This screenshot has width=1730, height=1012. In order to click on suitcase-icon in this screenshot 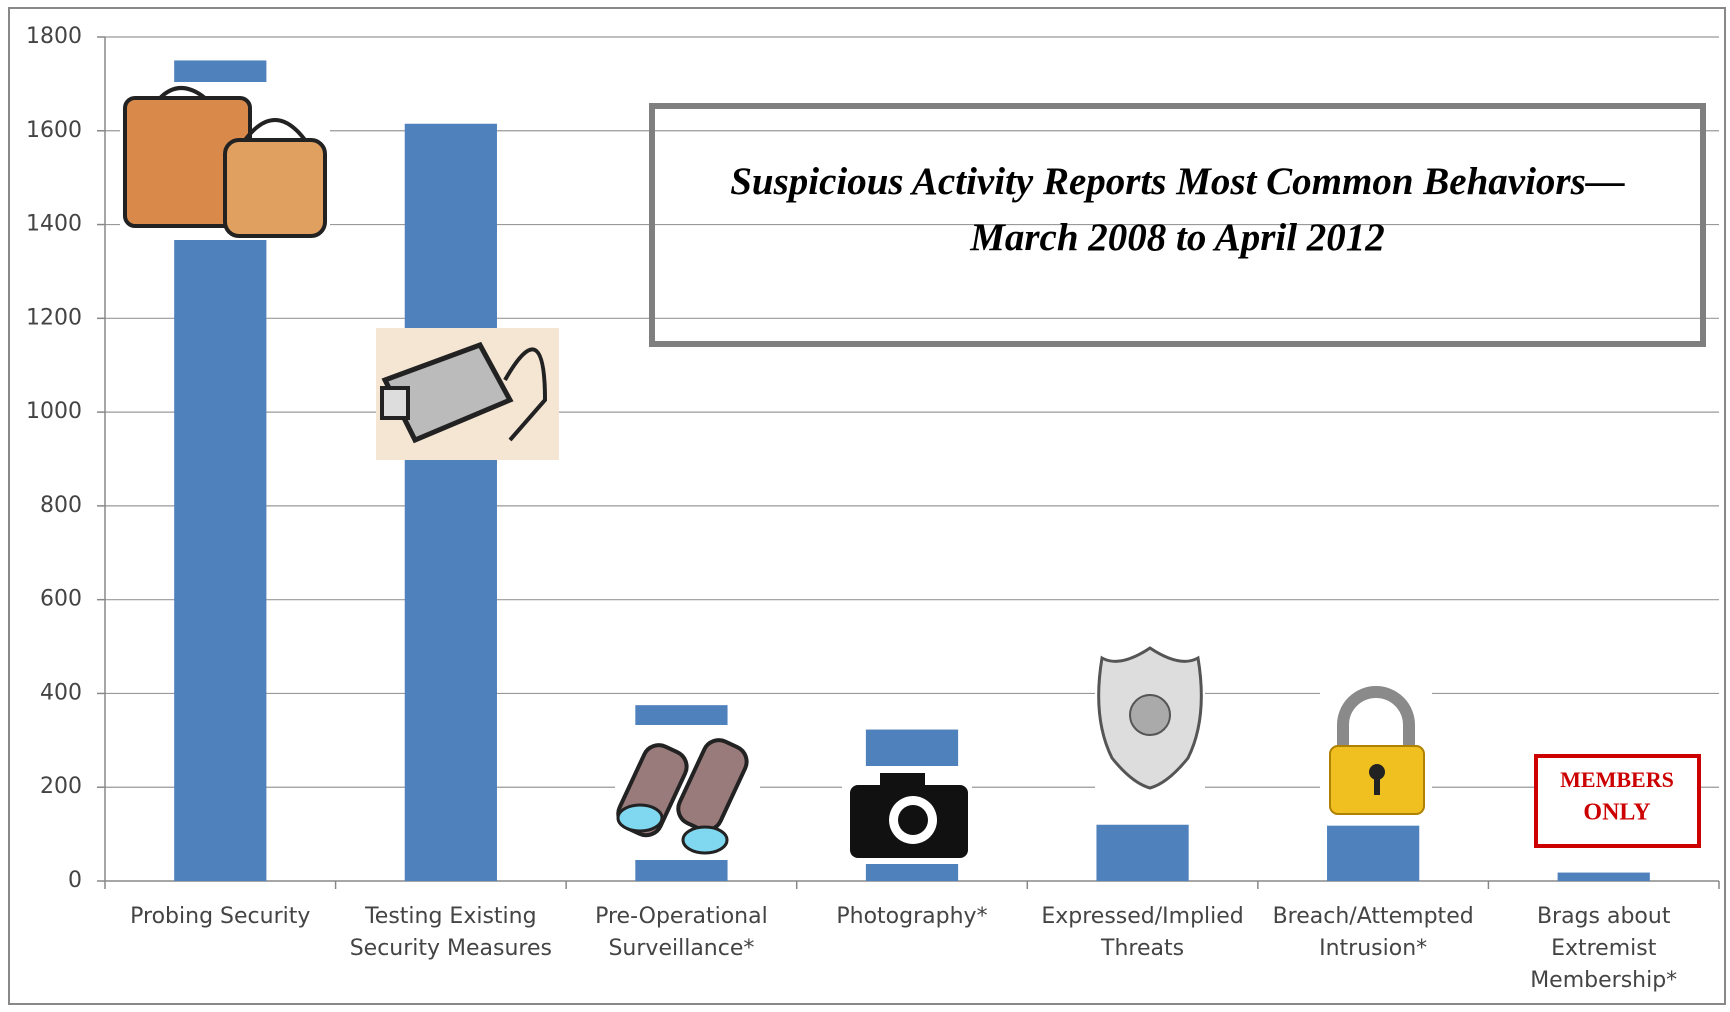, I will do `click(225, 161)`.